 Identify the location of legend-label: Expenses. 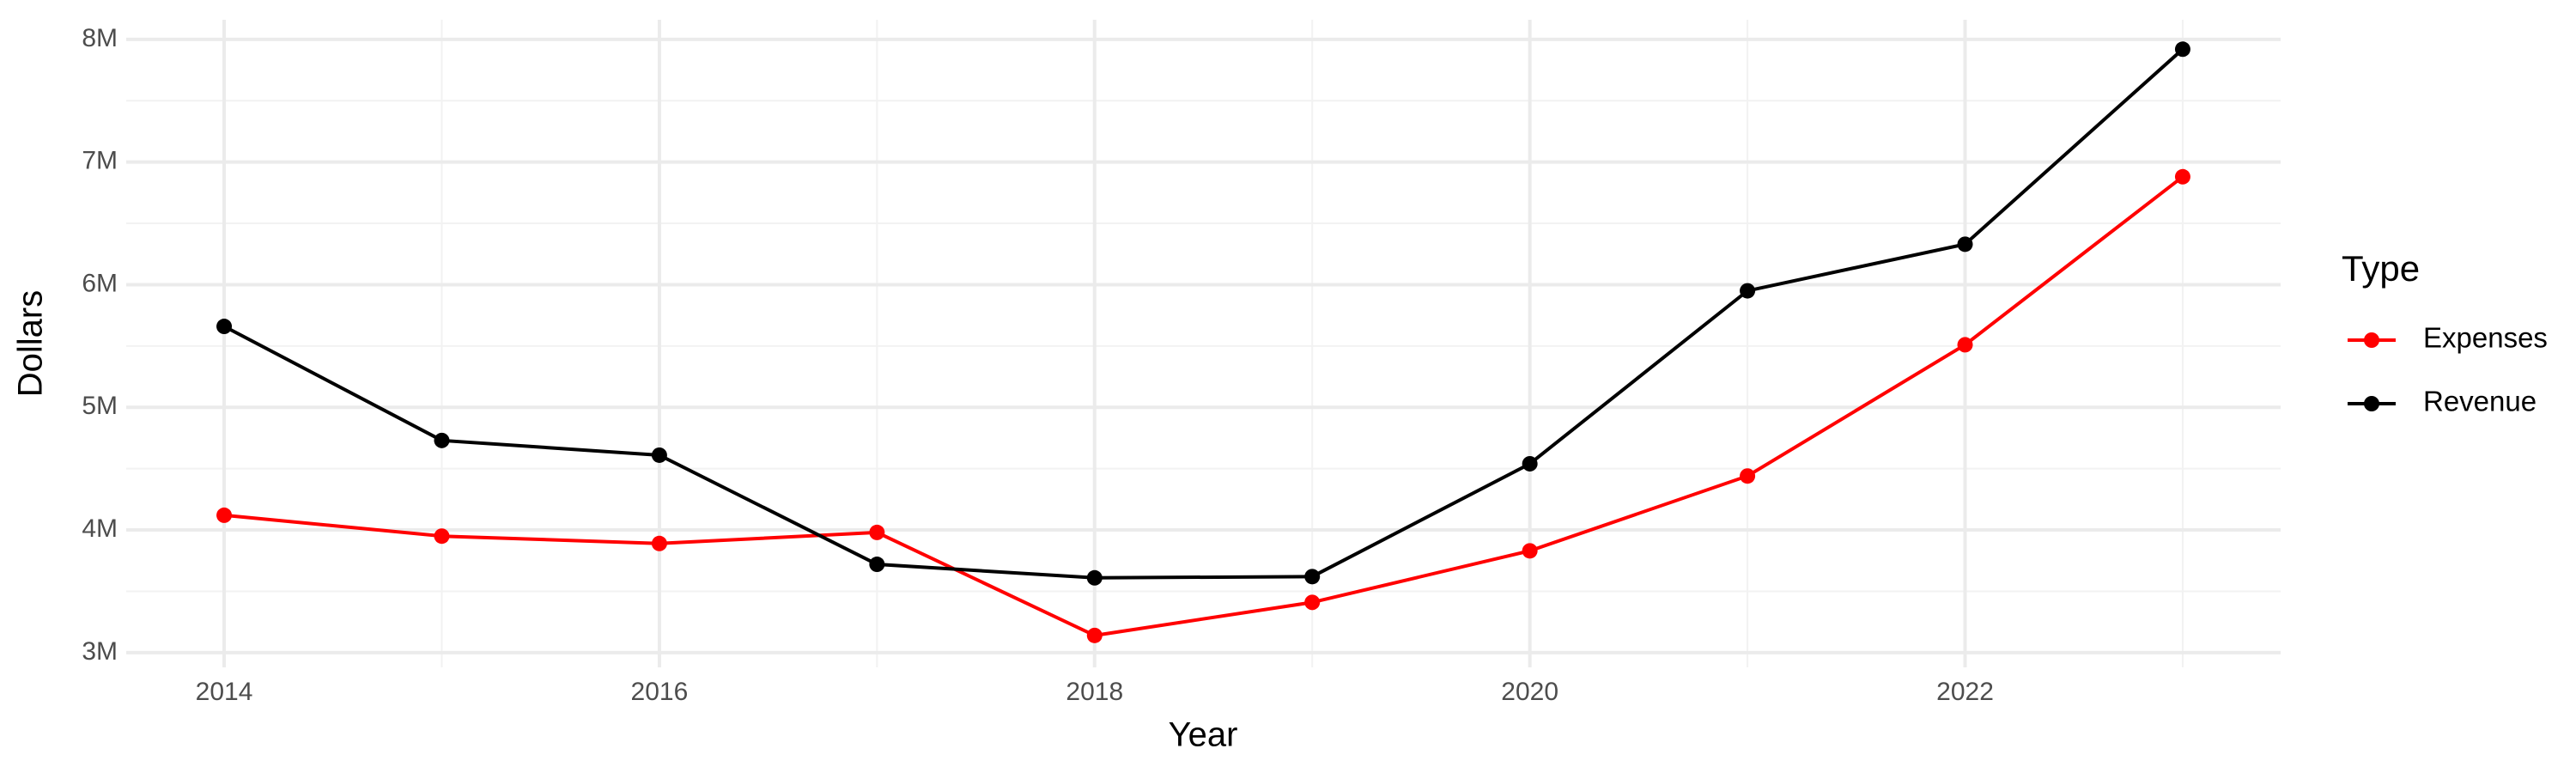
(2485, 338).